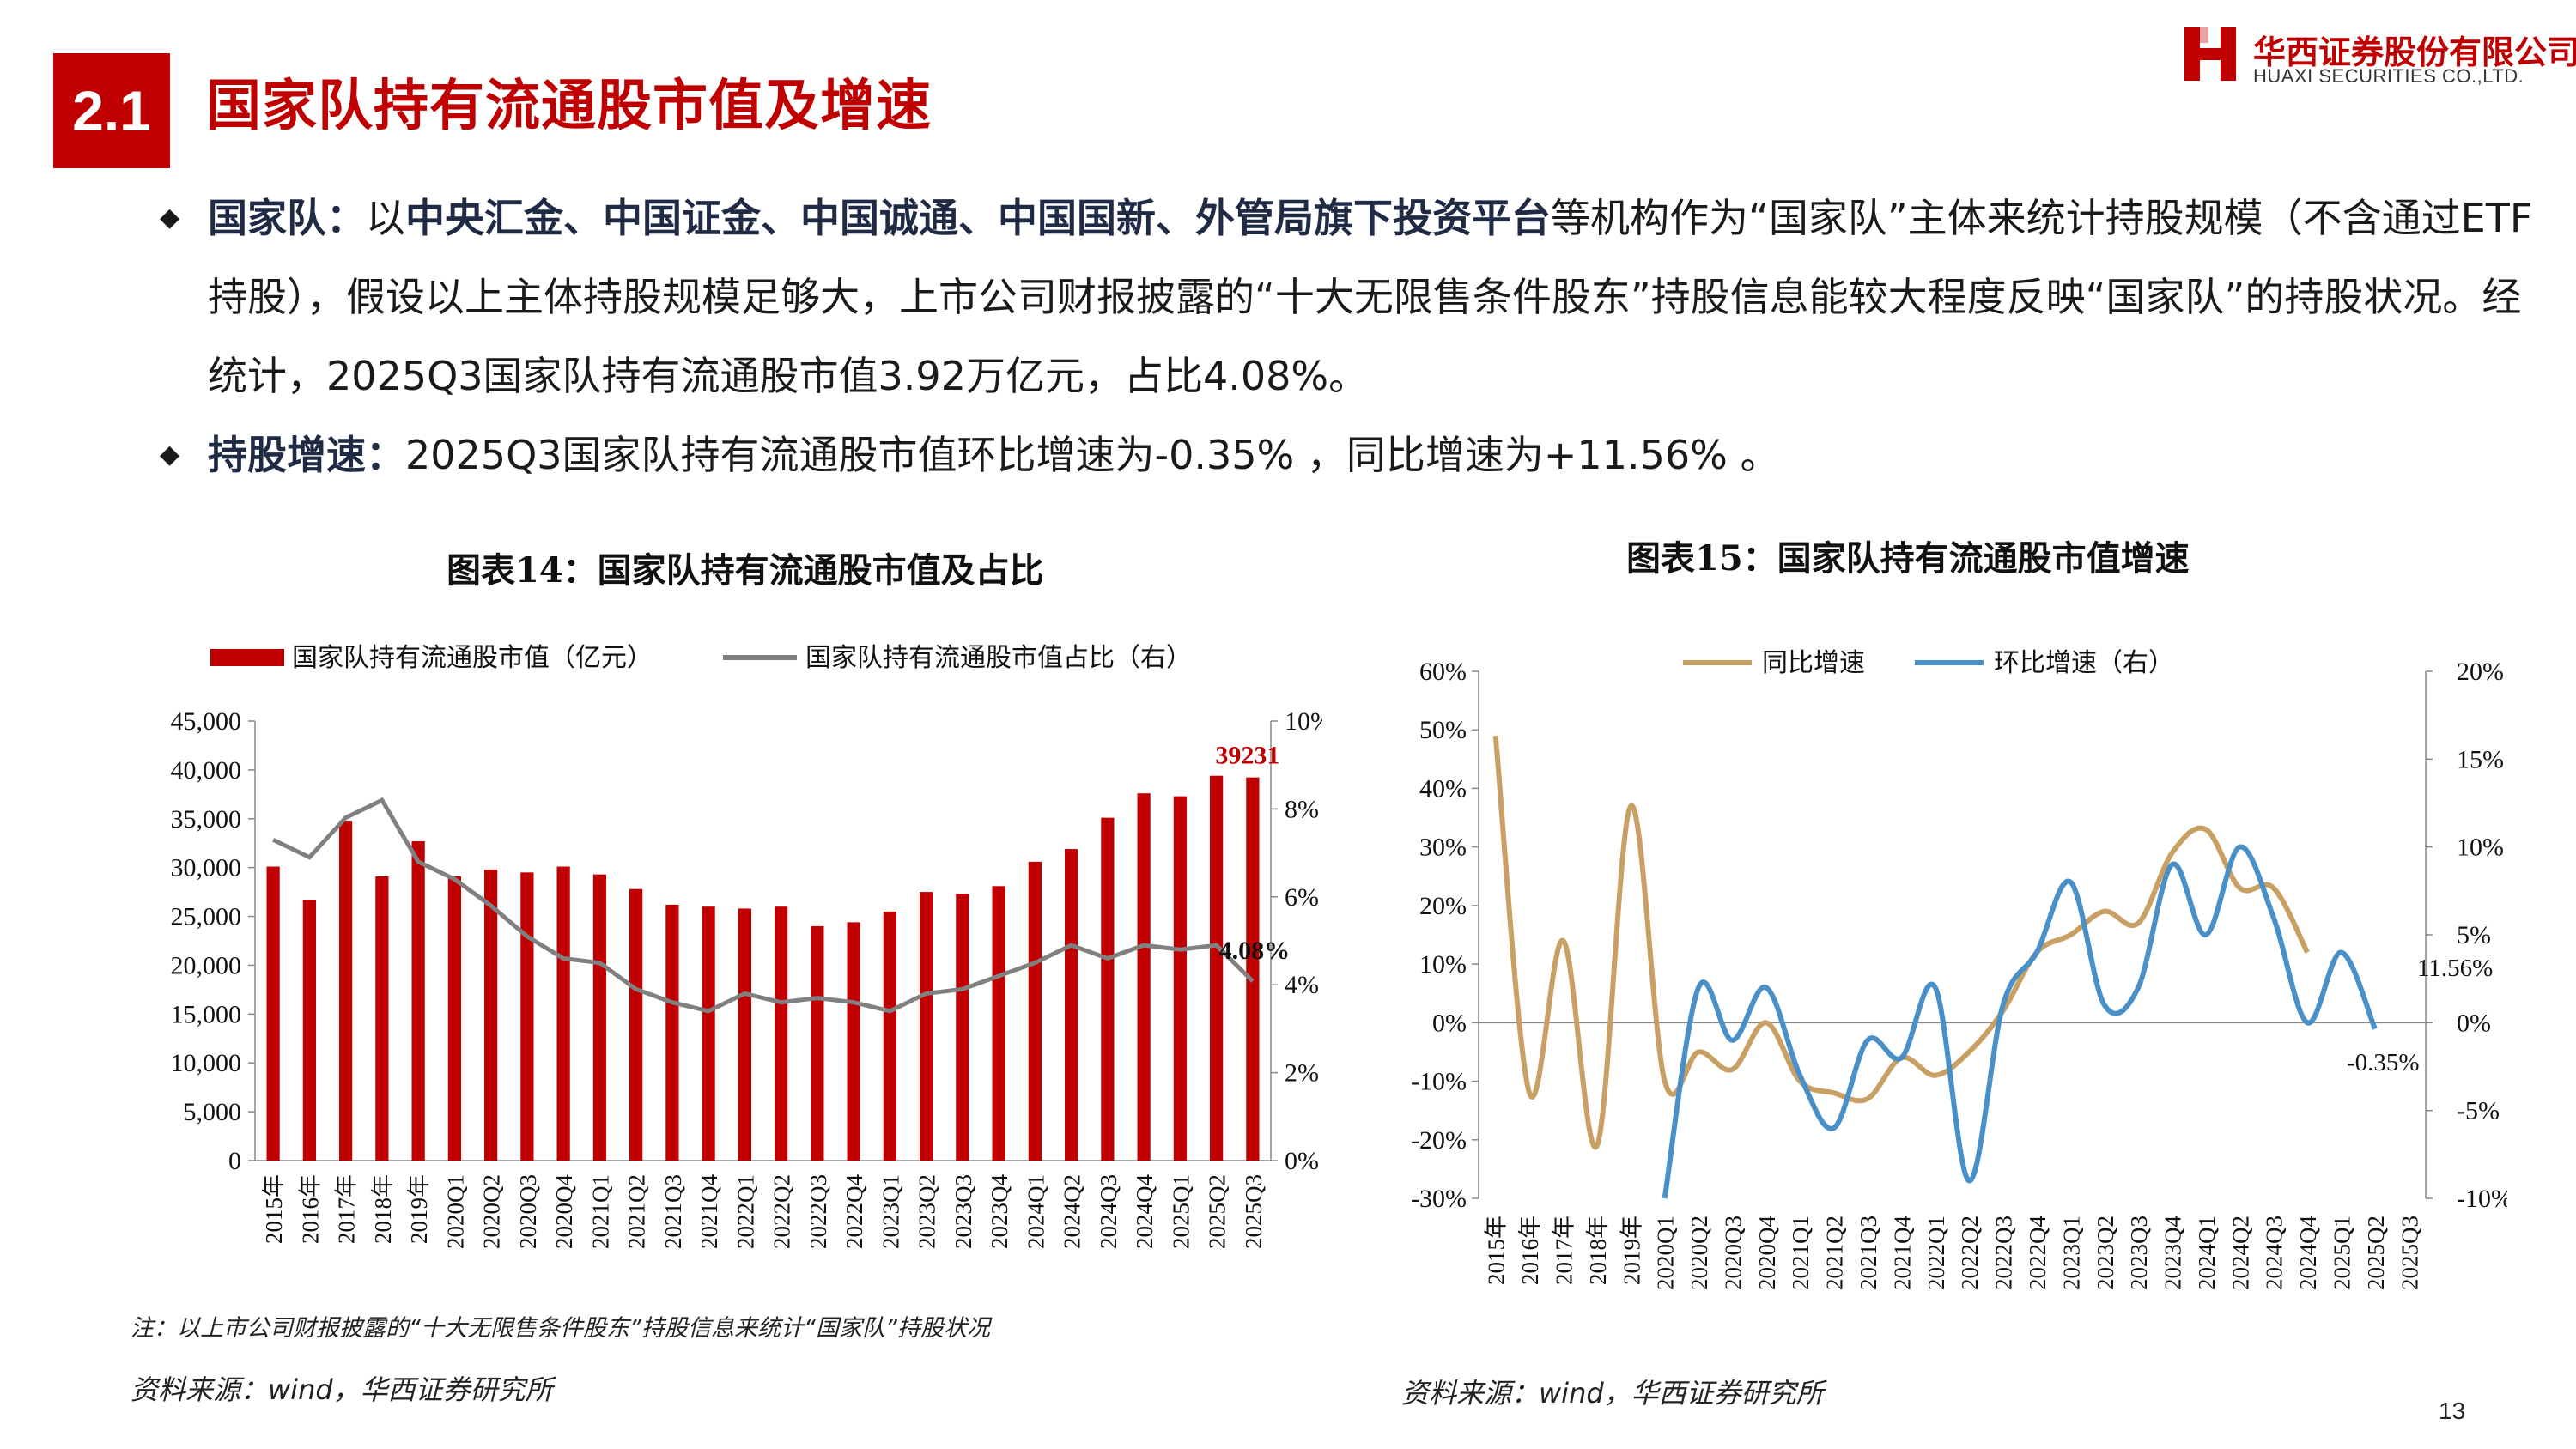 This screenshot has width=2576, height=1449. Describe the element at coordinates (1814, 663) in the screenshot. I see `legend-yoy-label: 同比增速` at that location.